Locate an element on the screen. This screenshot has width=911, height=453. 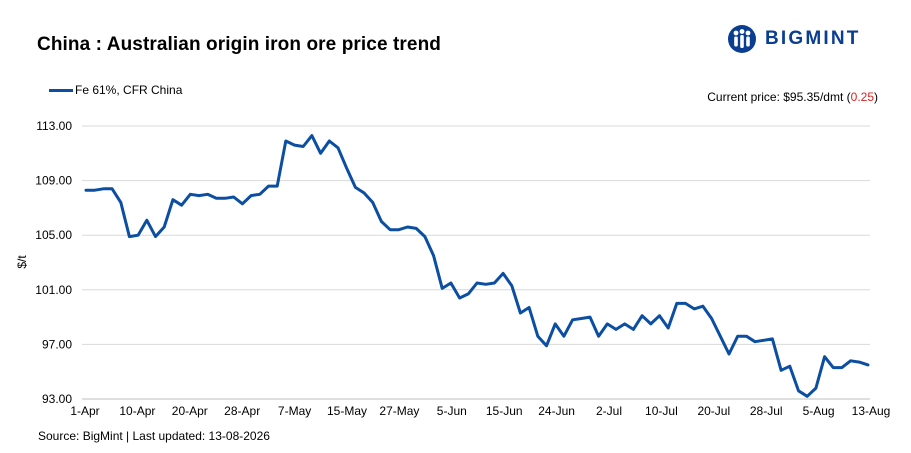
brand-logo: BIGMINT is located at coordinates (797, 39).